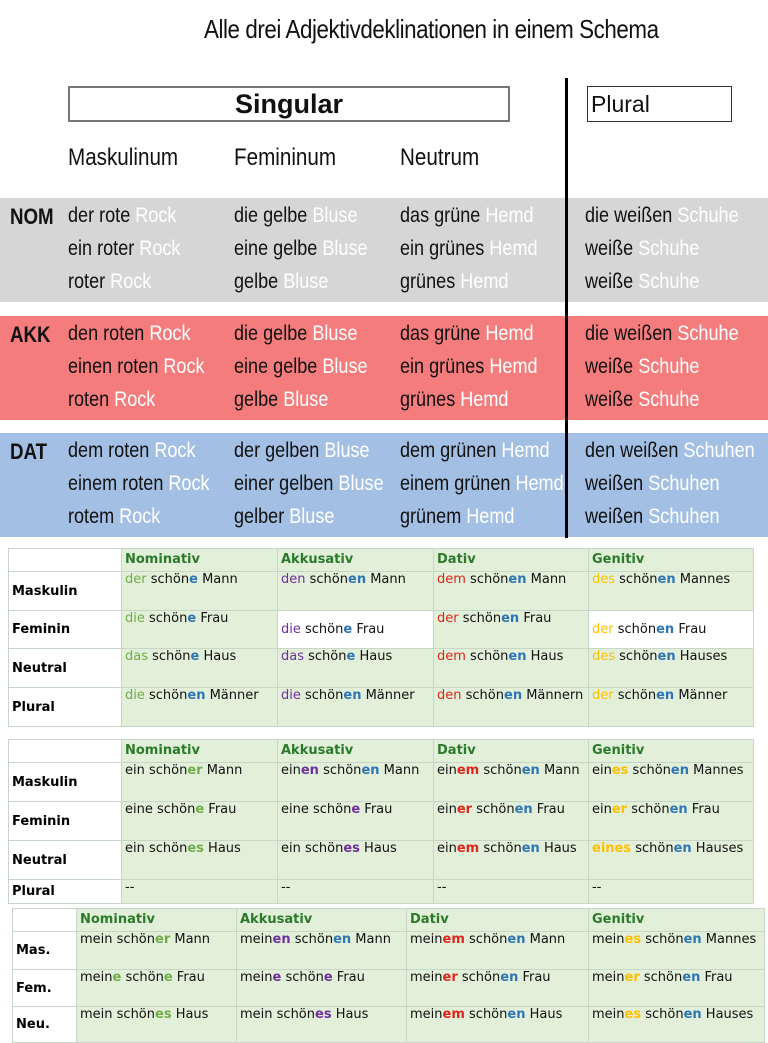 This screenshot has height=1043, width=768. Describe the element at coordinates (118, 483) in the screenshot. I see `article-adjective: einem roten` at that location.